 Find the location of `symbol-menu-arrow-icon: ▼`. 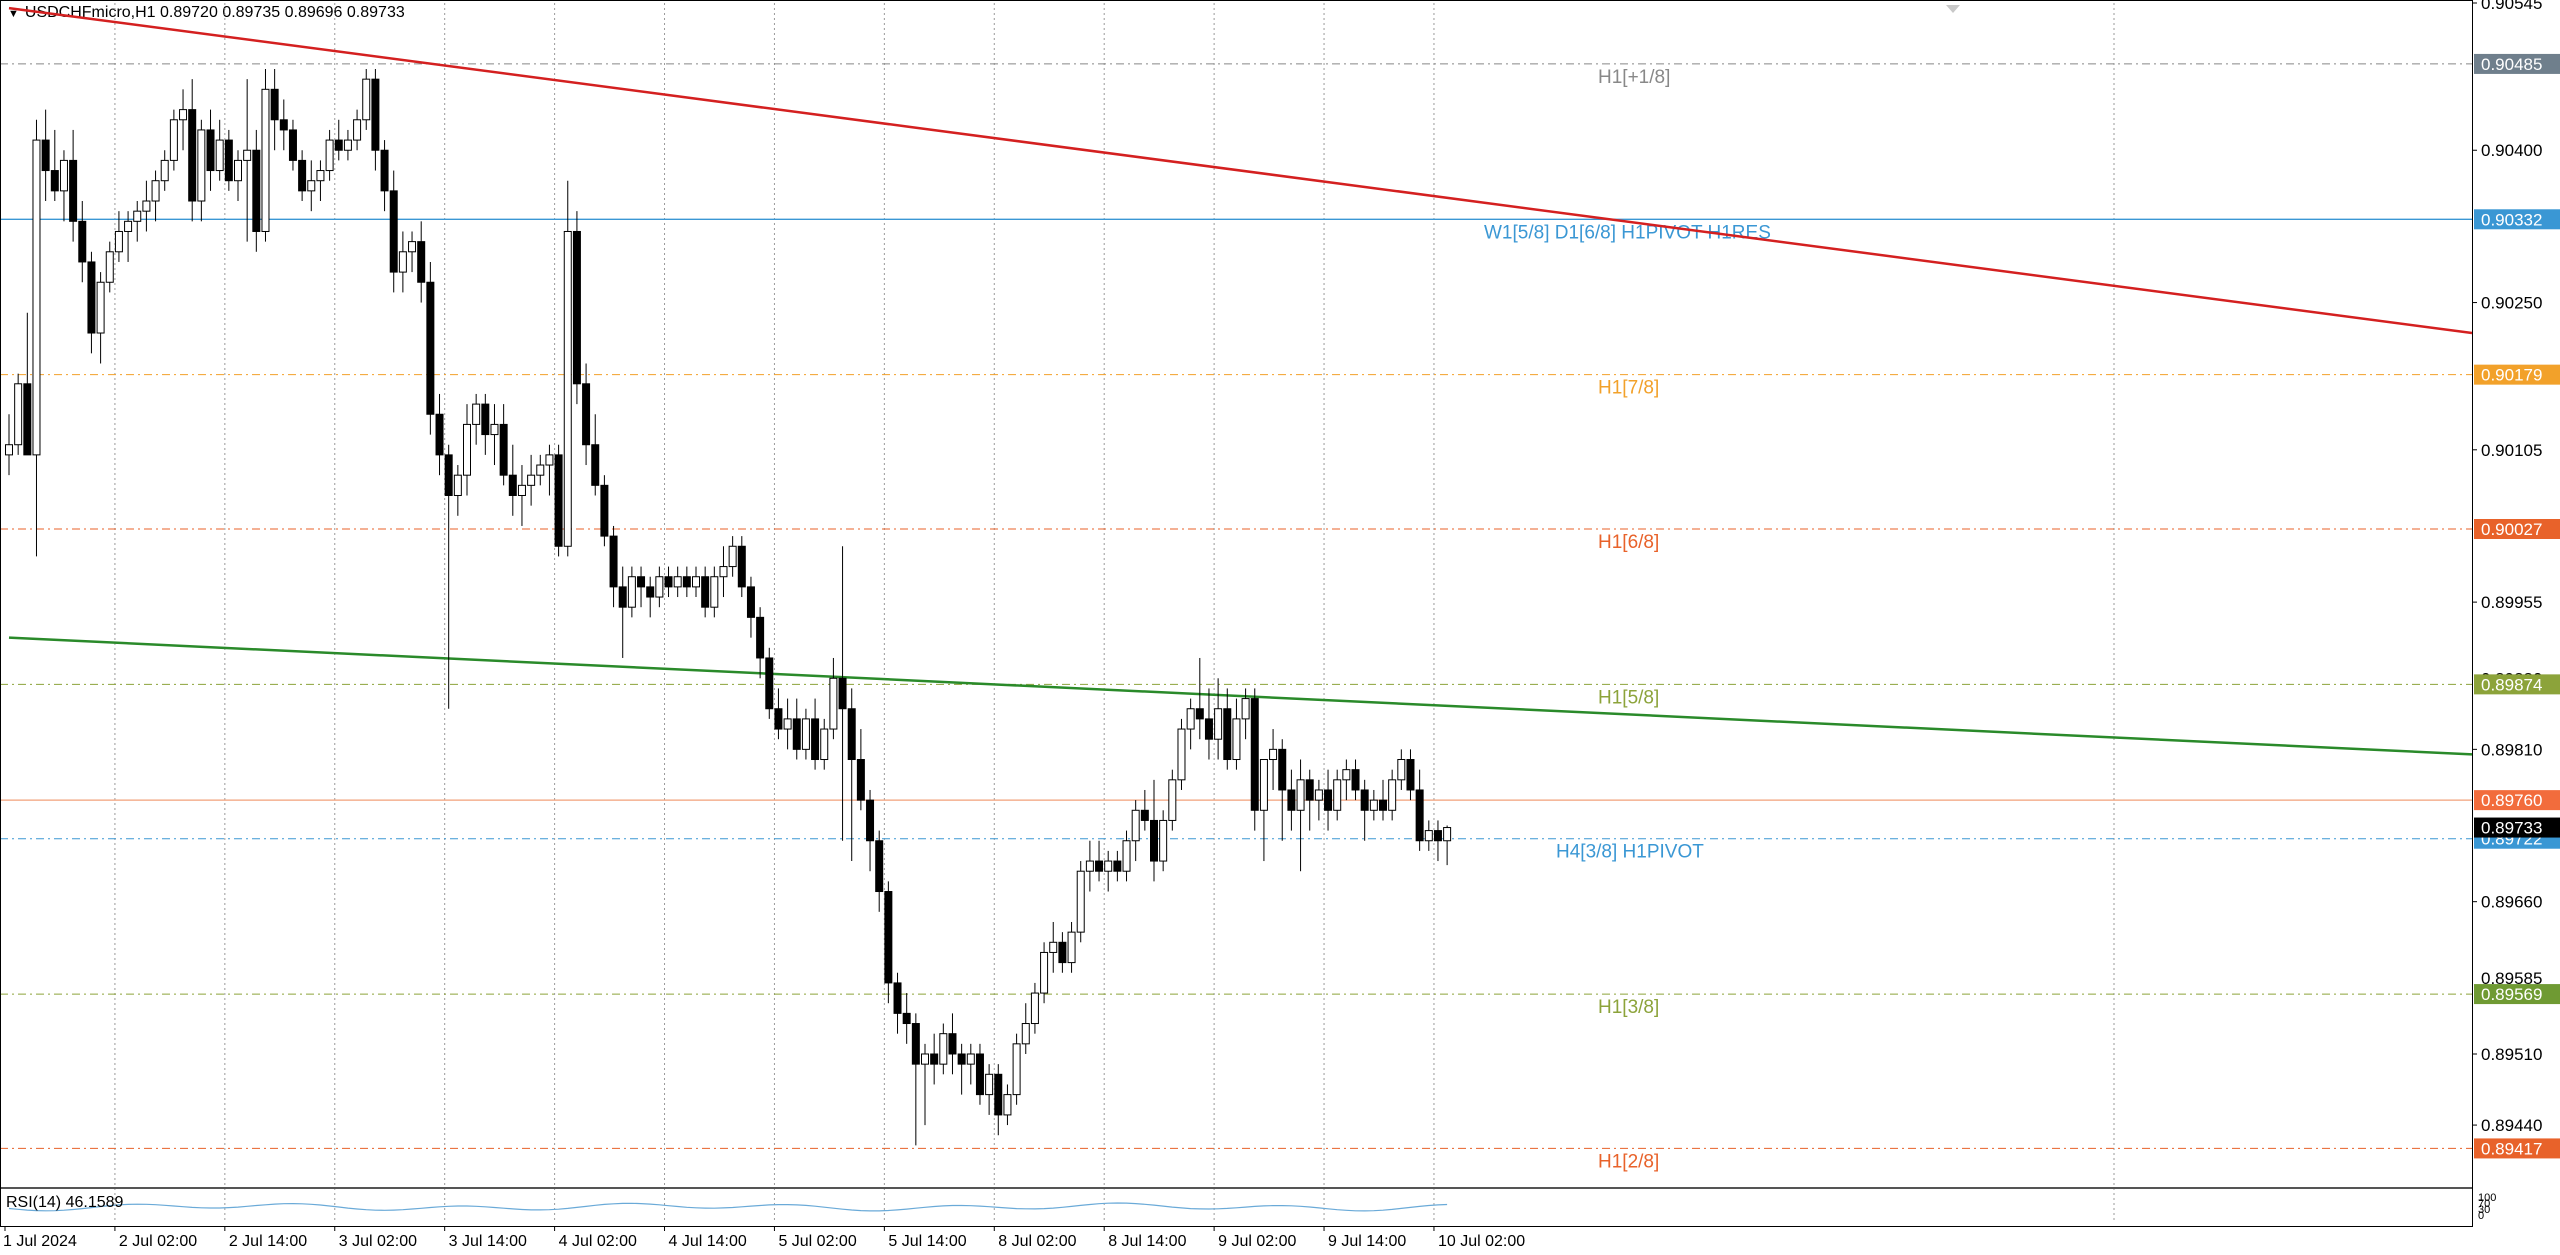

symbol-menu-arrow-icon: ▼ is located at coordinates (13, 14).